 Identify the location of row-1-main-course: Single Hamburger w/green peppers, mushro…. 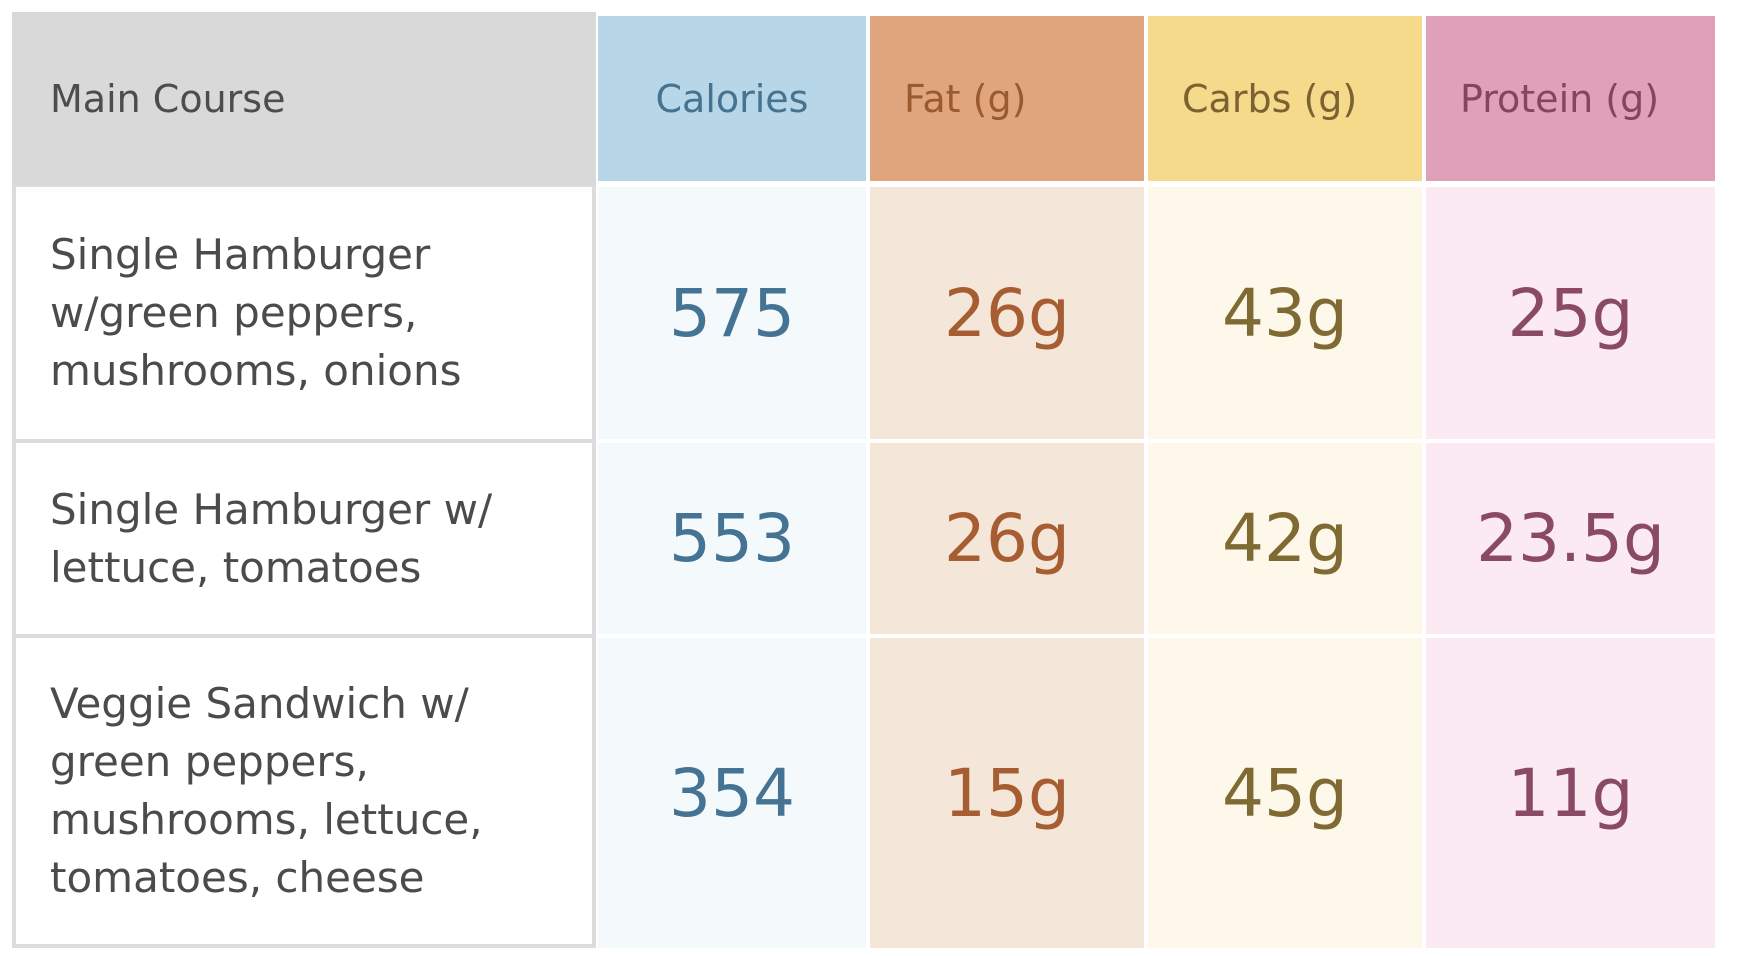
(304, 313).